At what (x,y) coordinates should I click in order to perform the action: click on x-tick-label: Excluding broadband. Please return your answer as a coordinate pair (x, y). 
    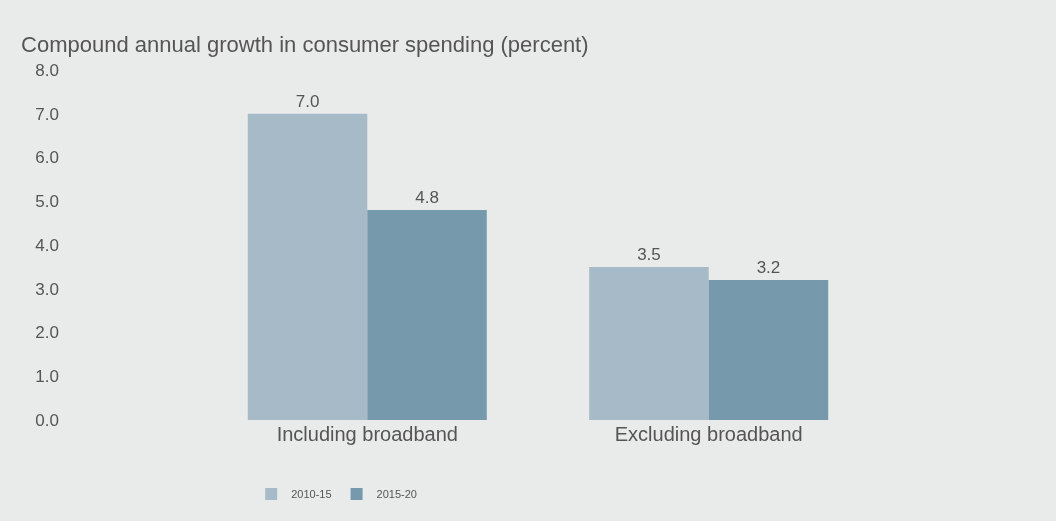
    Looking at the image, I should click on (708, 434).